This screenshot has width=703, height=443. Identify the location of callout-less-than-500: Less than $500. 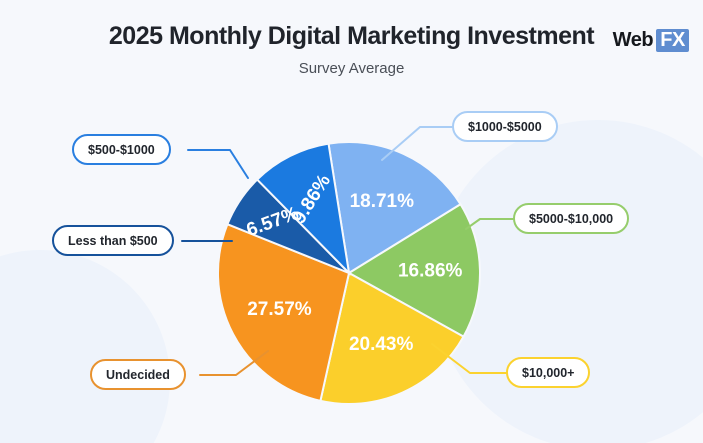
(113, 240).